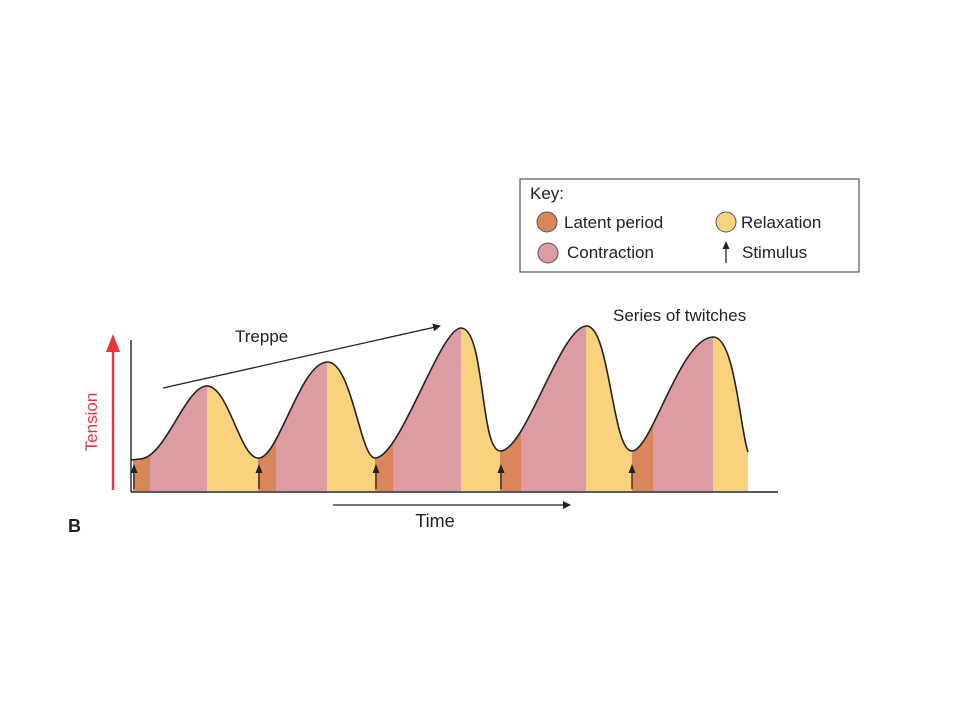  What do you see at coordinates (439, 393) in the screenshot?
I see `tension-curve` at bounding box center [439, 393].